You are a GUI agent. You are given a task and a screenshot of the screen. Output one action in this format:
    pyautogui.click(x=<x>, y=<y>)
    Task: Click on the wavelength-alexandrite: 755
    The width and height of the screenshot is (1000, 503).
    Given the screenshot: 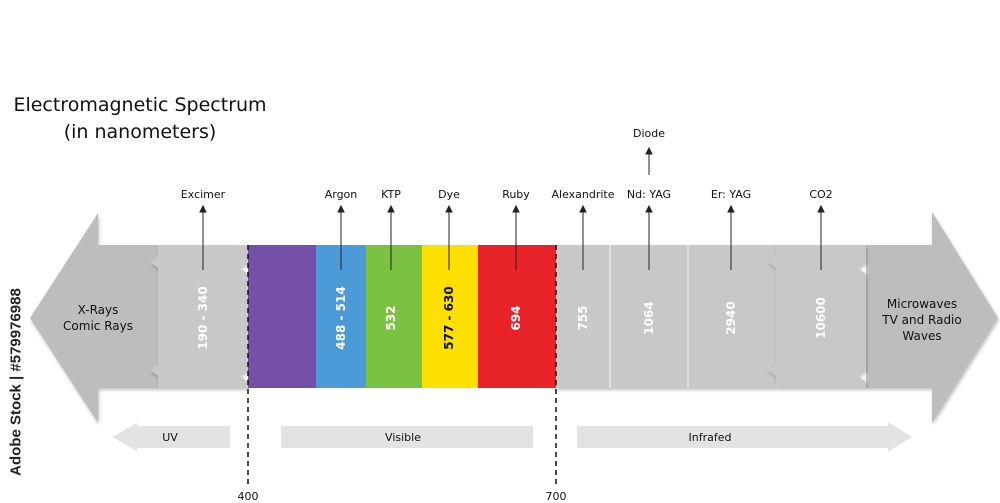 What is the action you would take?
    pyautogui.click(x=583, y=317)
    